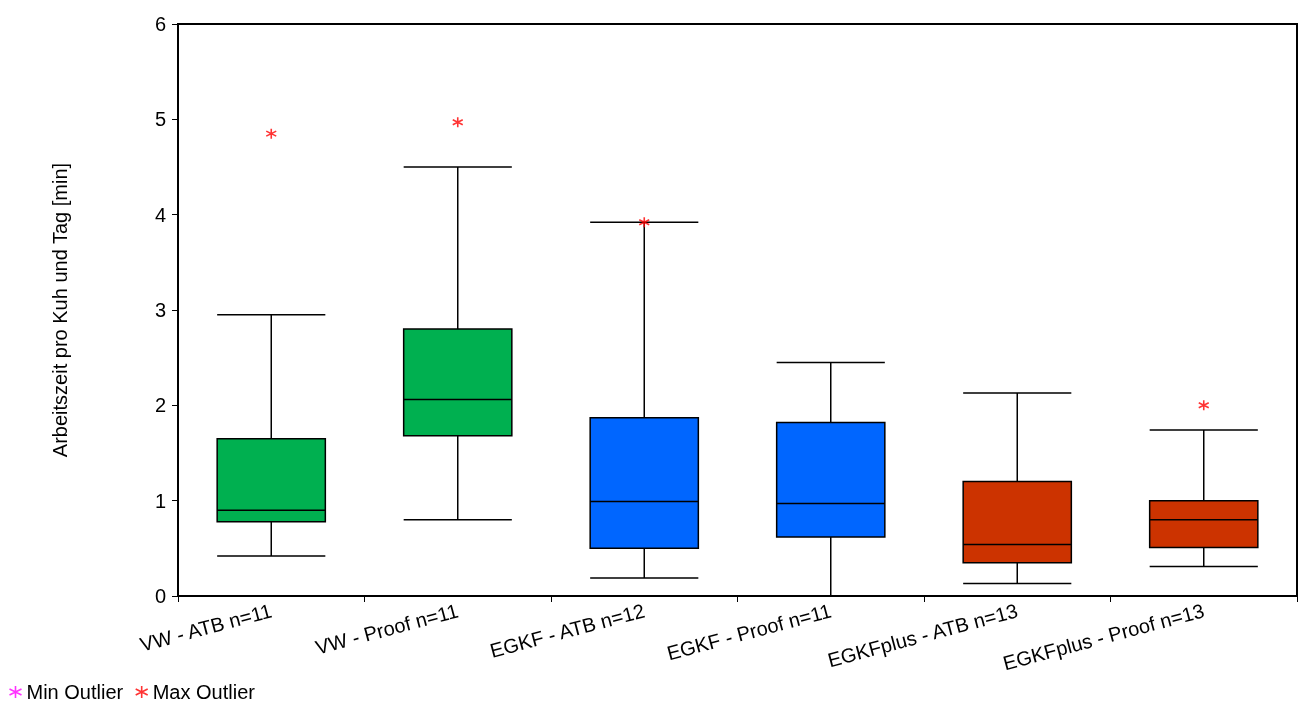 The width and height of the screenshot is (1302, 707). Describe the element at coordinates (160, 405) in the screenshot. I see `y-tick-label: 2` at that location.